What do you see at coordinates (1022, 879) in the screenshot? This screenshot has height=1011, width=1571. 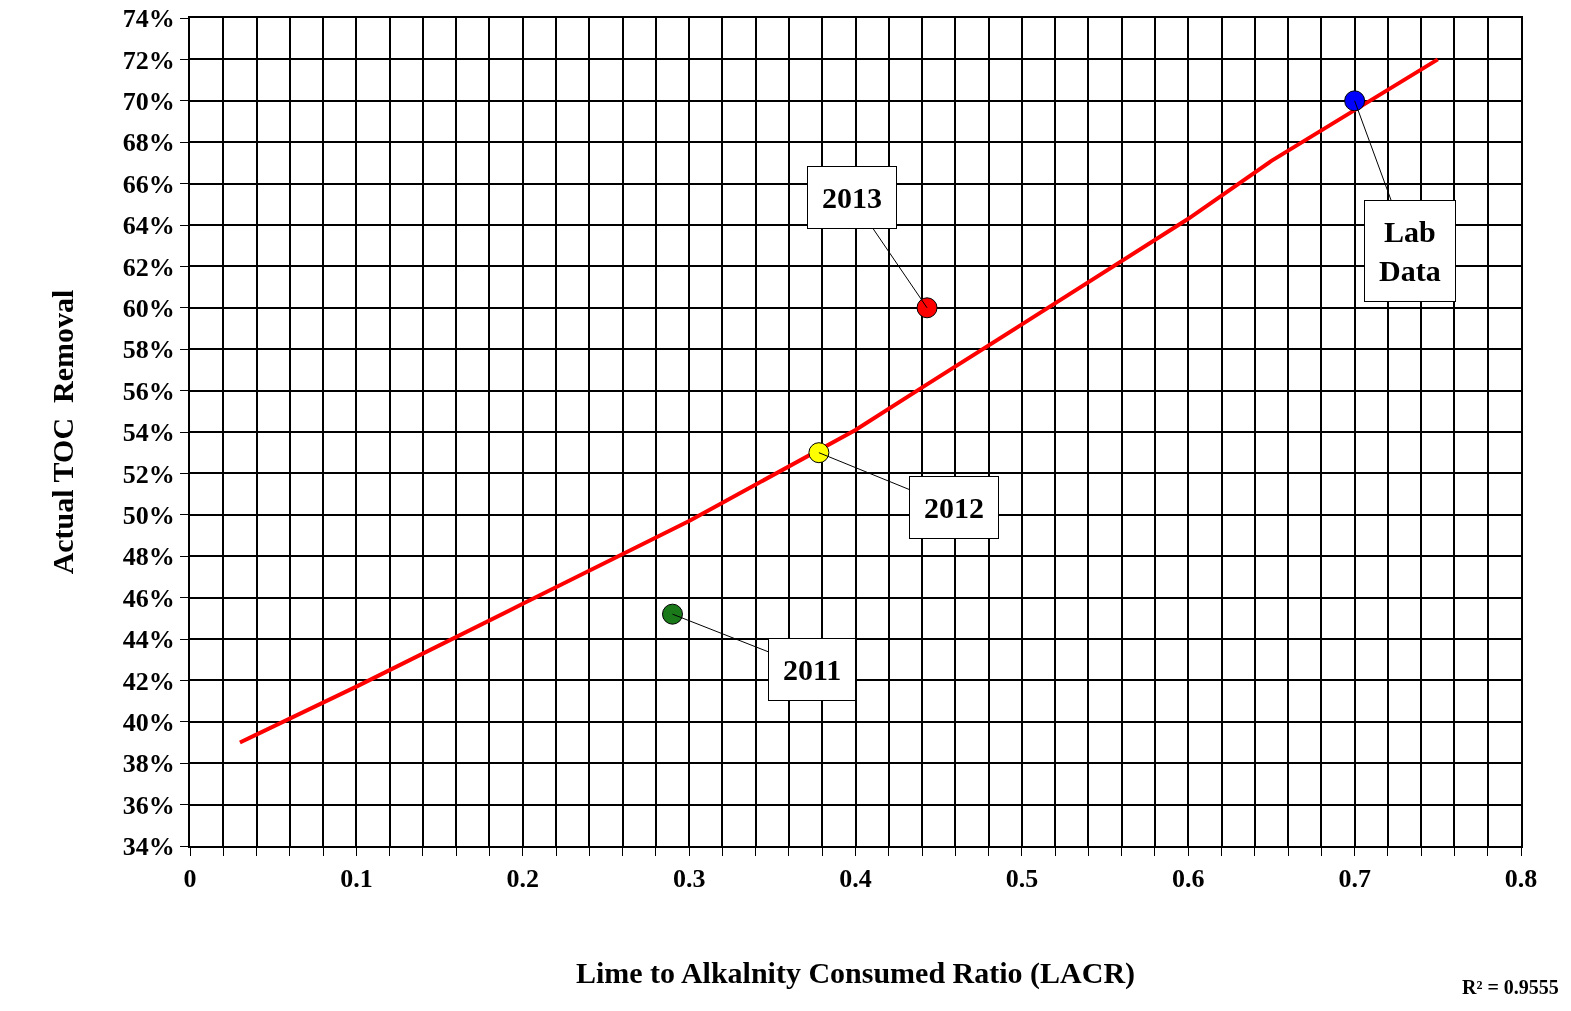 I see `x-tick-label: 0.5` at bounding box center [1022, 879].